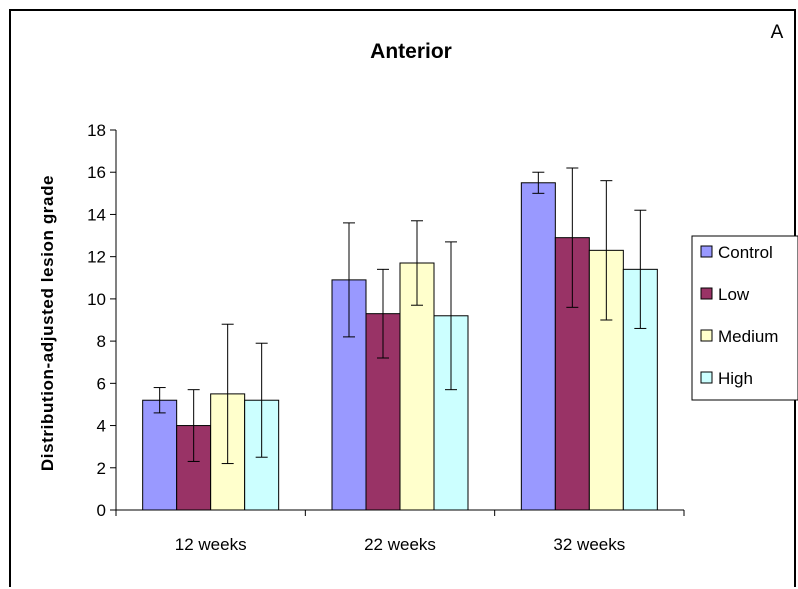 This screenshot has width=798, height=589. What do you see at coordinates (411, 51) in the screenshot?
I see `chart-title: Anterior` at bounding box center [411, 51].